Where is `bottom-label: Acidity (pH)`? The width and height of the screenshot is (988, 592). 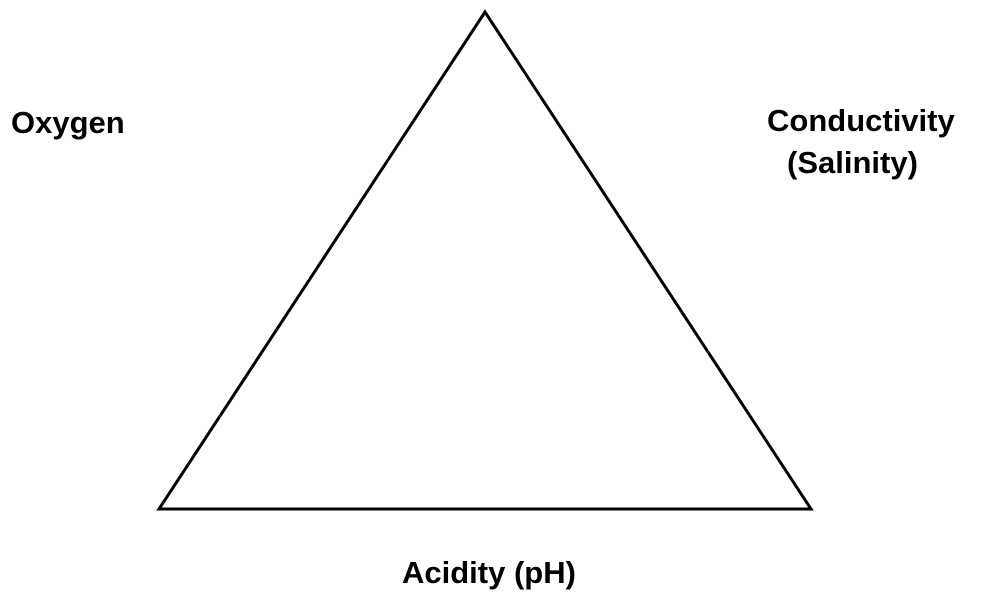
bottom-label: Acidity (pH) is located at coordinates (489, 572).